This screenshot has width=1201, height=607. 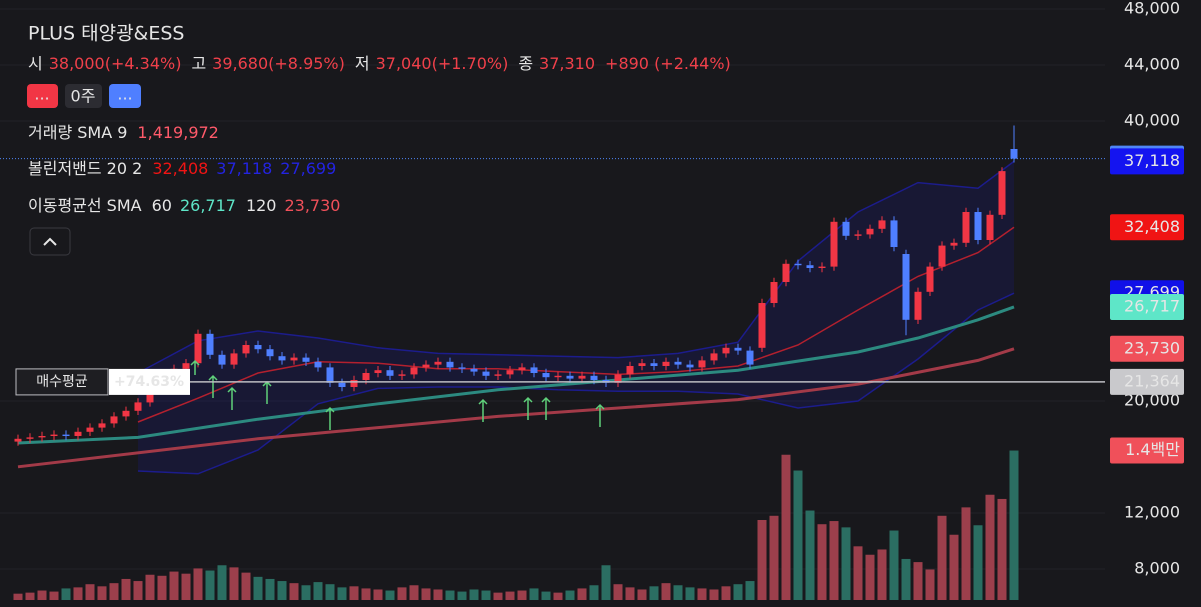 I want to click on ohlc-label: 저, so click(x=362, y=63).